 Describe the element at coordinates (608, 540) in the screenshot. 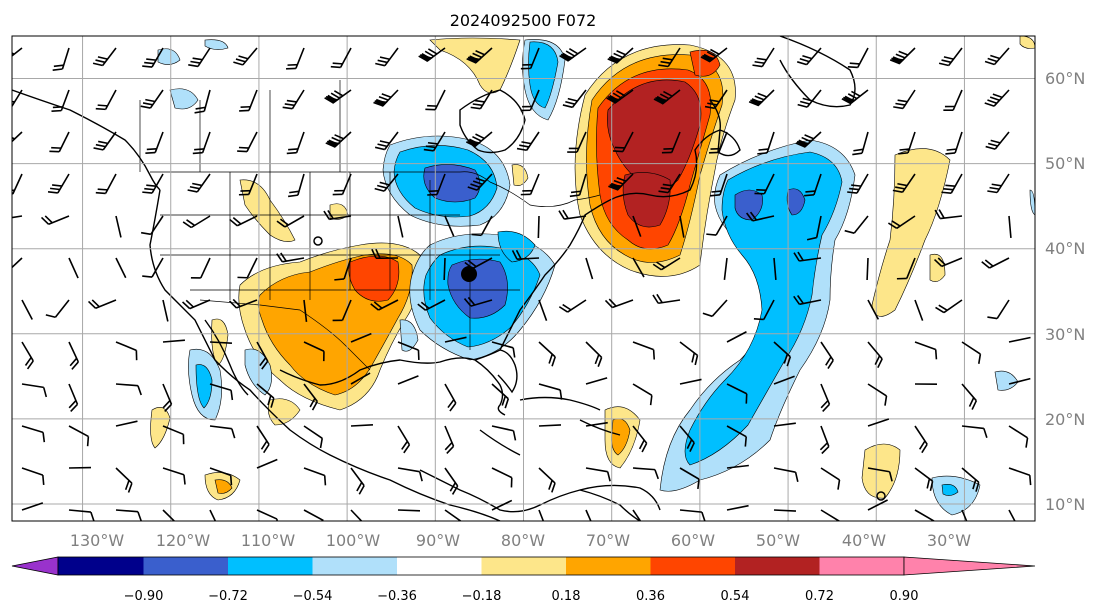

I see `lon-label-70w: 70°W` at that location.